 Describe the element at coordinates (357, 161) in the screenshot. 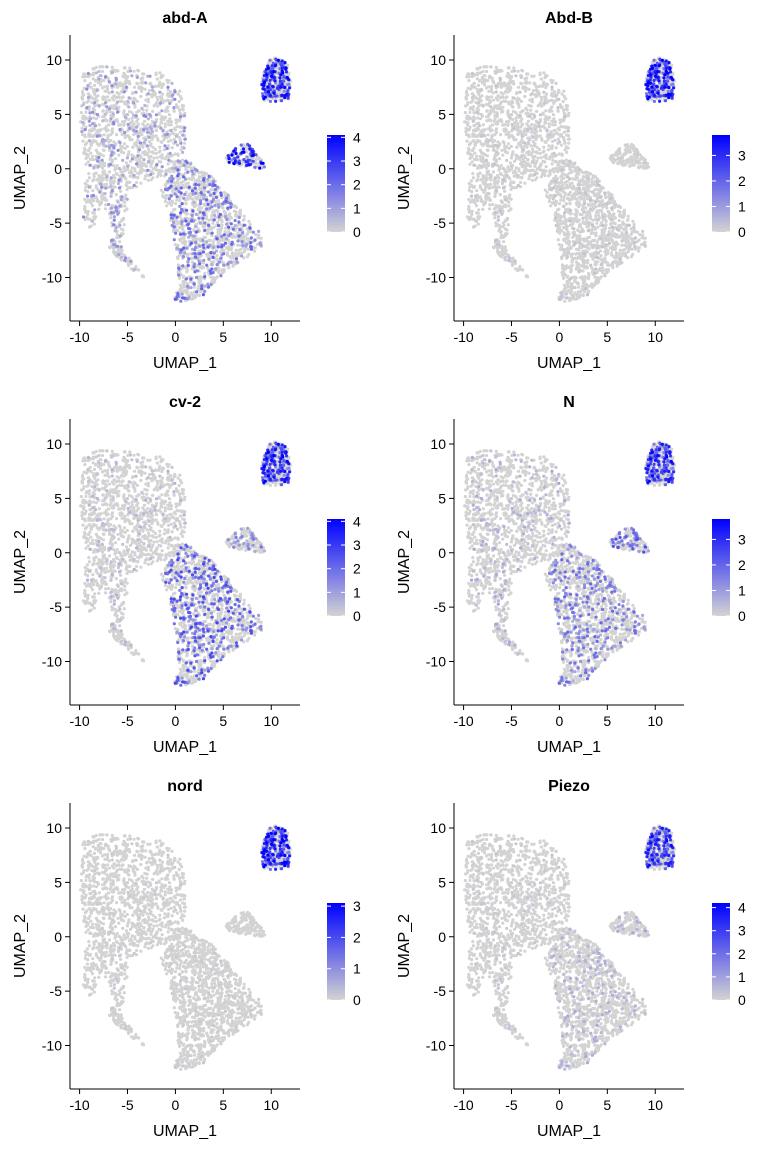

I see `legend-tick-label: 3` at that location.